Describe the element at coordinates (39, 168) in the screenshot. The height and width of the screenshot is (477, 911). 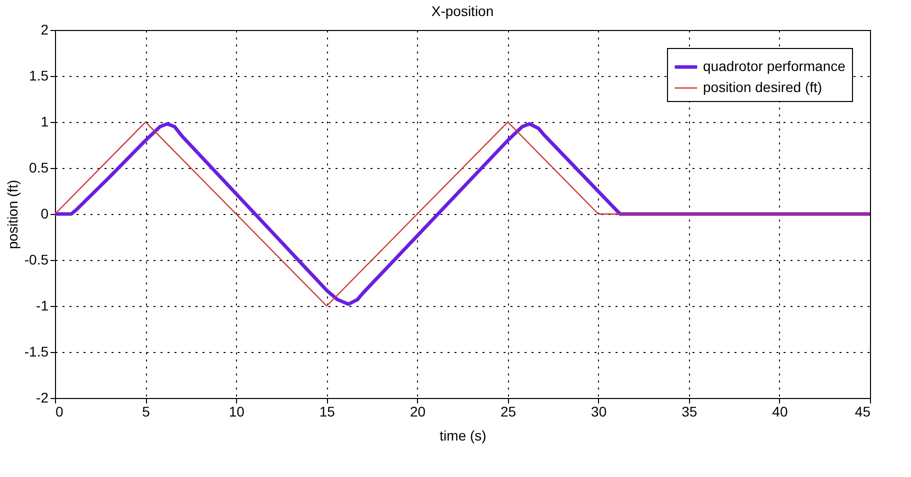
I see `y-tick-label: 0.5` at that location.